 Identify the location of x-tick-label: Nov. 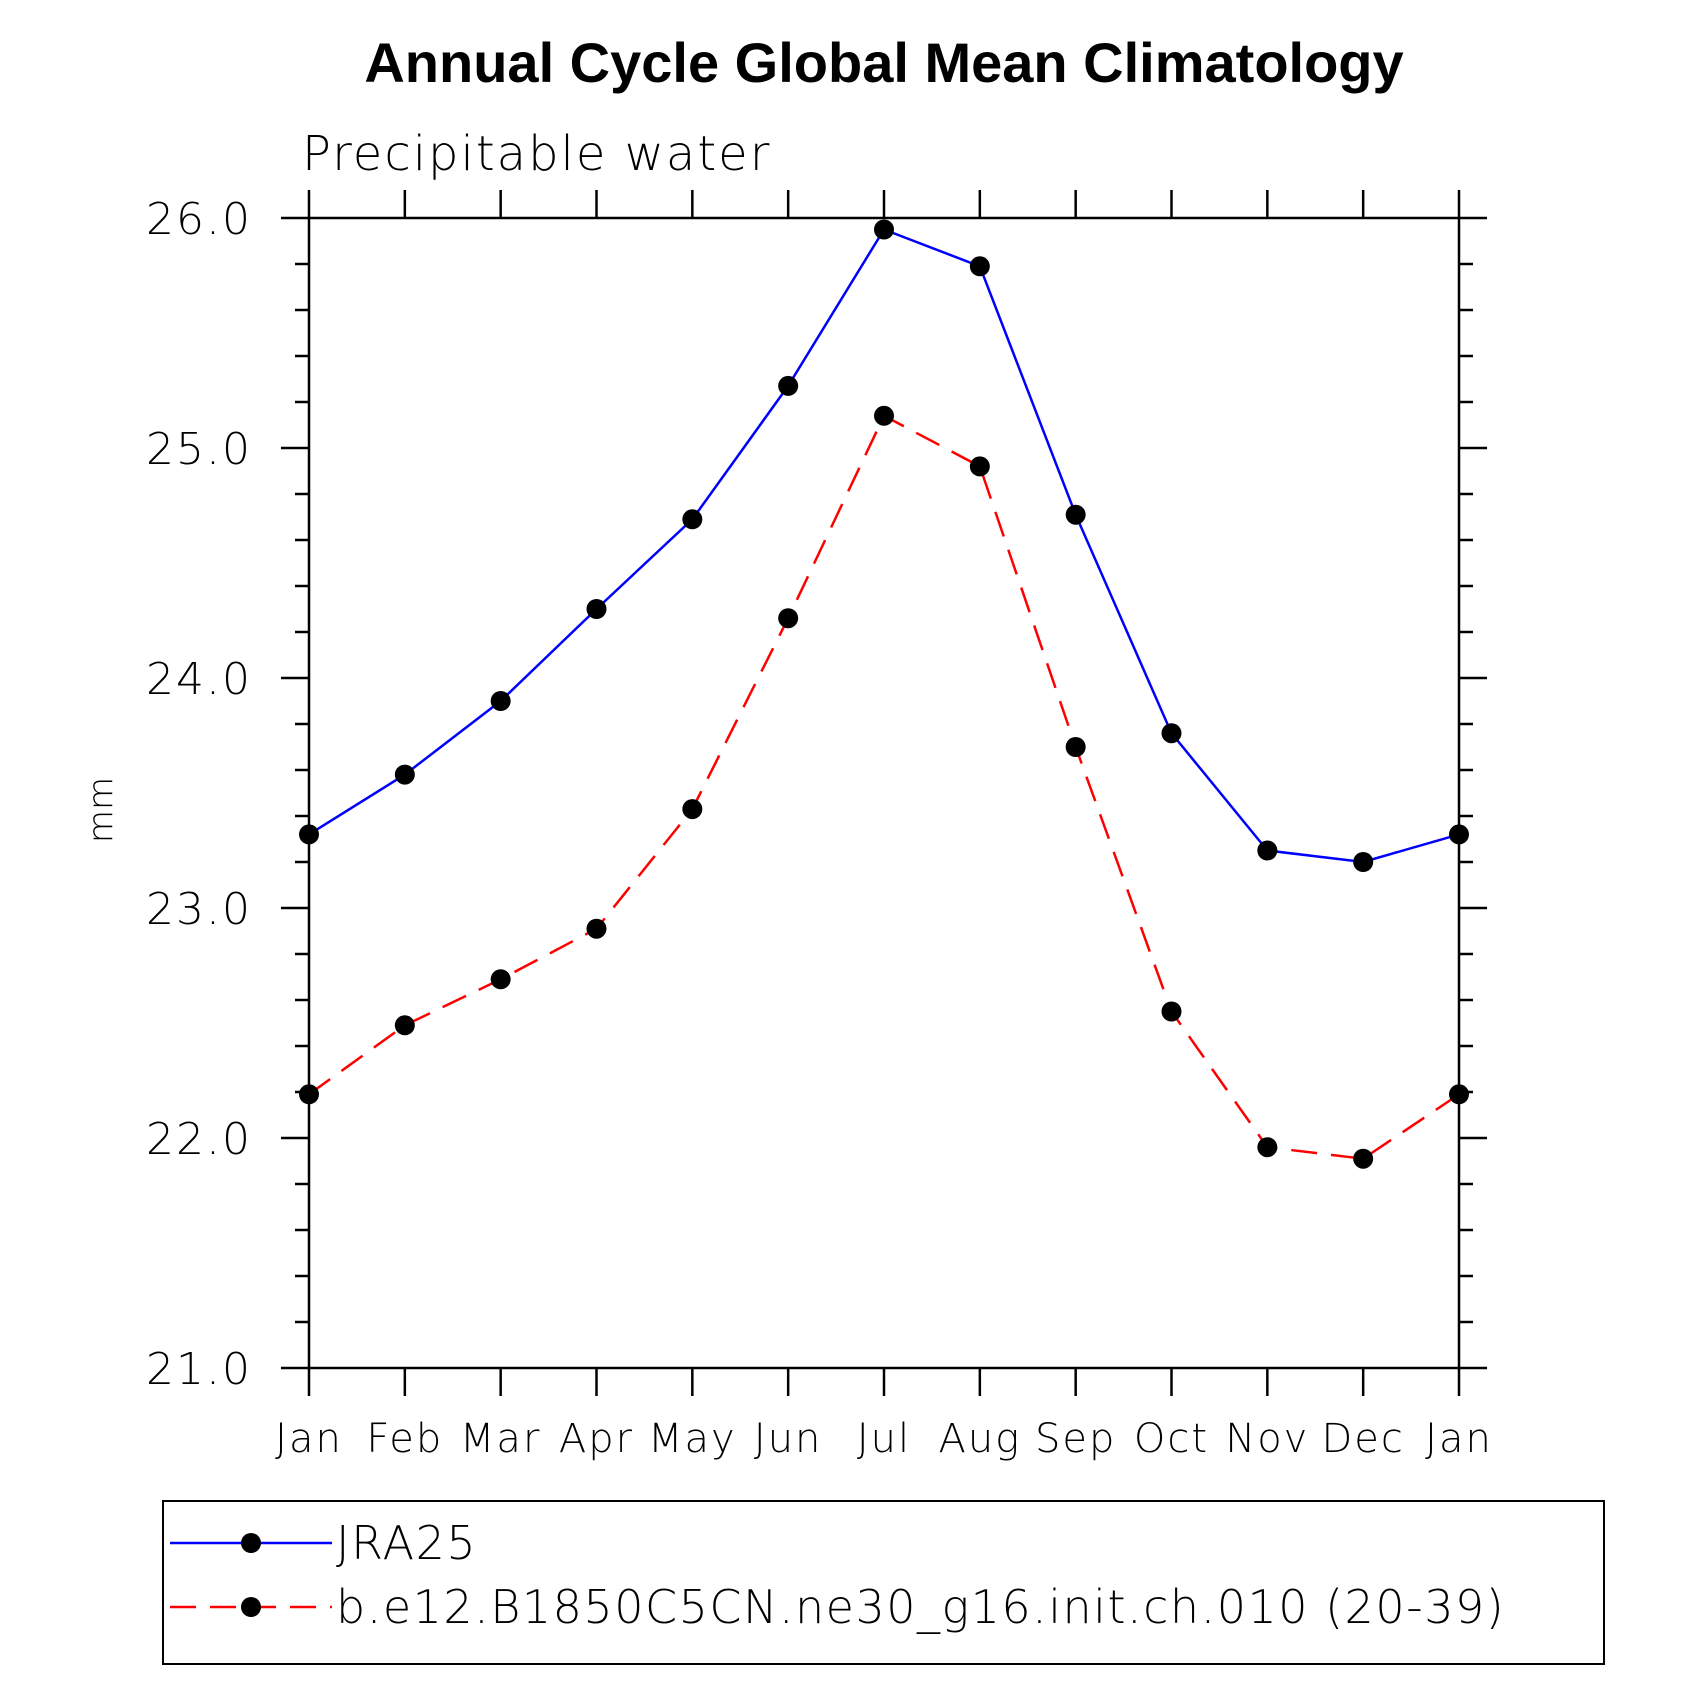
(1267, 1439).